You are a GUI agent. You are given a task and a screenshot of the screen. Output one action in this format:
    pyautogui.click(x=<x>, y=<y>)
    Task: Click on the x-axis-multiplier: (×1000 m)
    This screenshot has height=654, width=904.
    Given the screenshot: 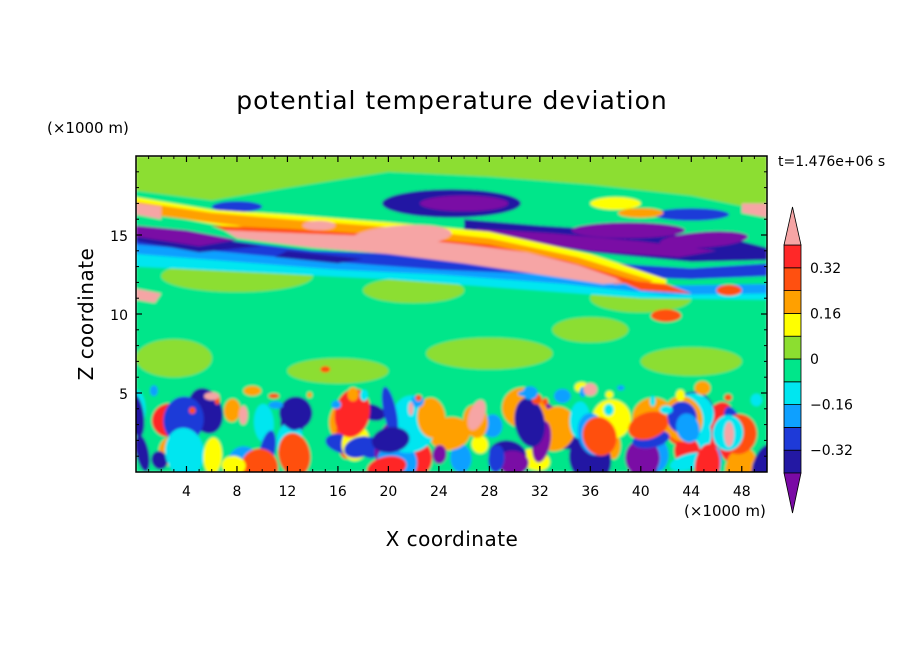 What is the action you would take?
    pyautogui.click(x=725, y=511)
    